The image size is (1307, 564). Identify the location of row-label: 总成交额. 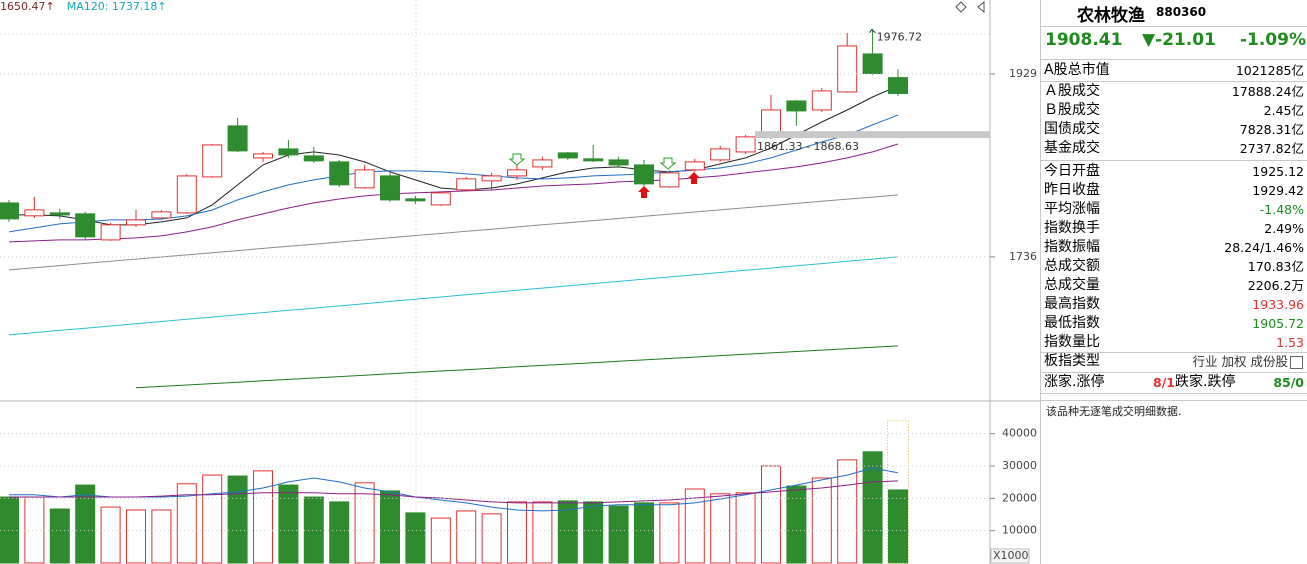
(1072, 266).